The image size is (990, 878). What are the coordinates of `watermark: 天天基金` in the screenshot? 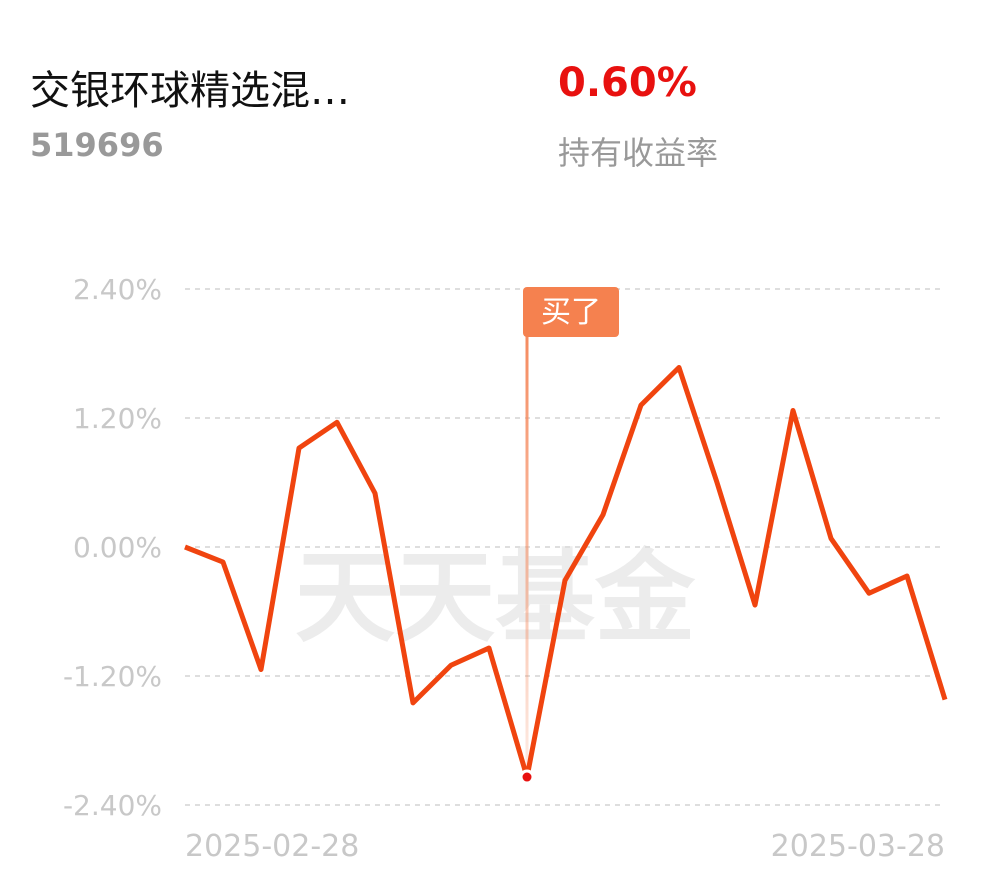 It's located at (495, 597).